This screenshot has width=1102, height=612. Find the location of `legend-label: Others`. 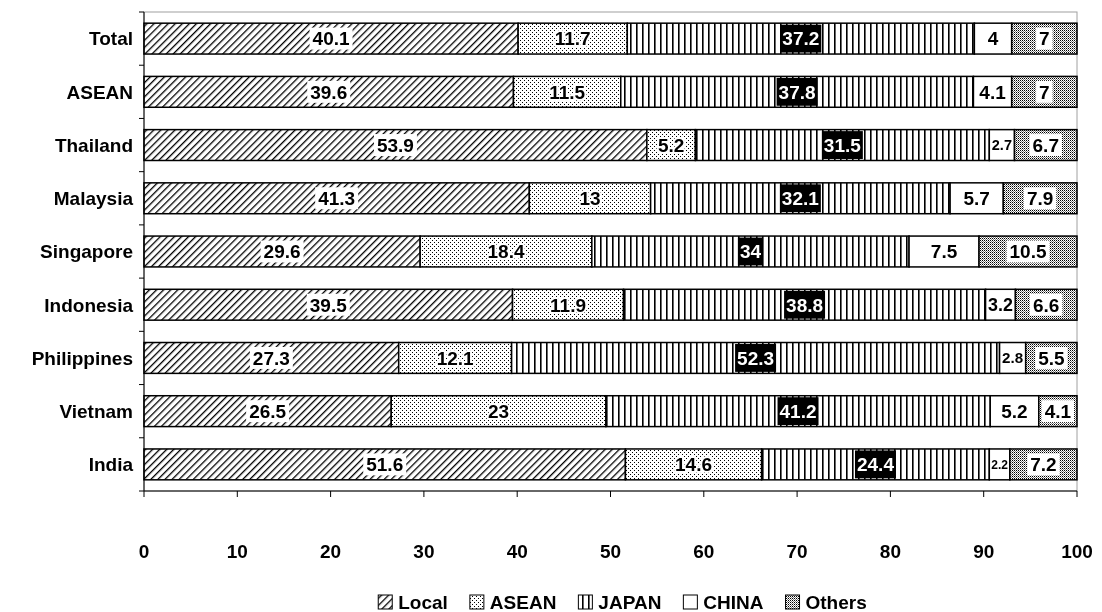

legend-label: Others is located at coordinates (836, 601).